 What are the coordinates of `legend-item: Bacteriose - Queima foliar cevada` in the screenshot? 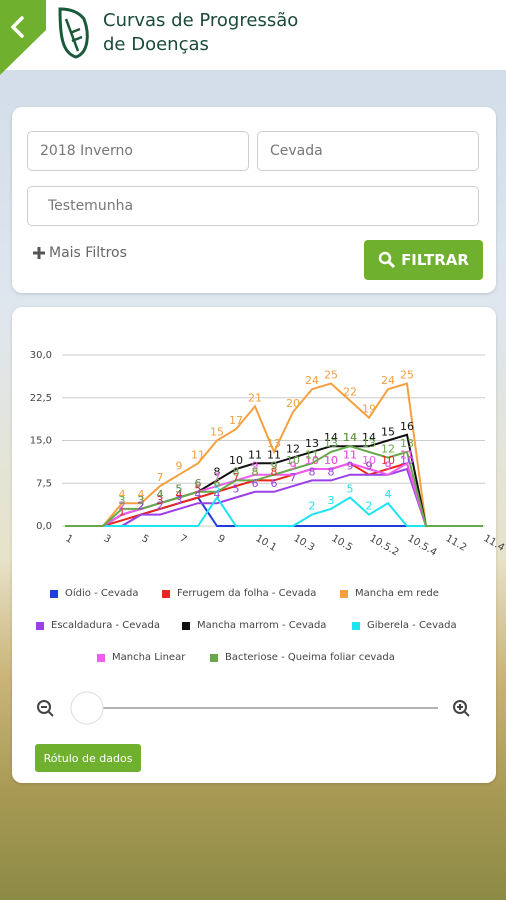 It's located at (302, 657).